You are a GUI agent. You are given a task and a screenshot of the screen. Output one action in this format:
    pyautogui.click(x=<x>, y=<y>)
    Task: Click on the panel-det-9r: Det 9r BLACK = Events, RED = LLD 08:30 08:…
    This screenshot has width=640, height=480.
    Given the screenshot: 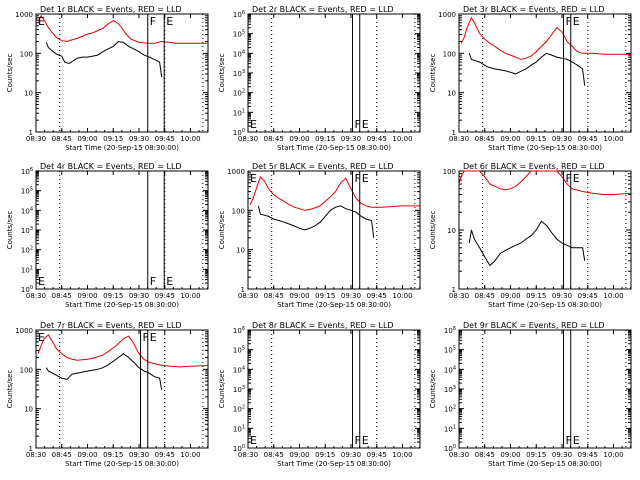 What is the action you would take?
    pyautogui.click(x=530, y=394)
    